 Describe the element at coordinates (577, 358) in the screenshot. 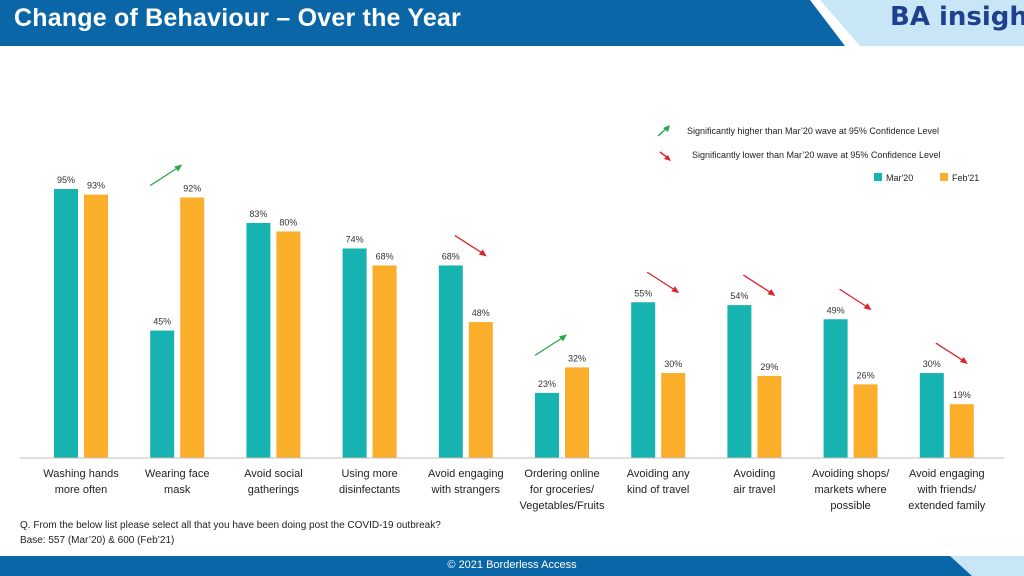

I see `data-label-feb21-5: 32%` at that location.